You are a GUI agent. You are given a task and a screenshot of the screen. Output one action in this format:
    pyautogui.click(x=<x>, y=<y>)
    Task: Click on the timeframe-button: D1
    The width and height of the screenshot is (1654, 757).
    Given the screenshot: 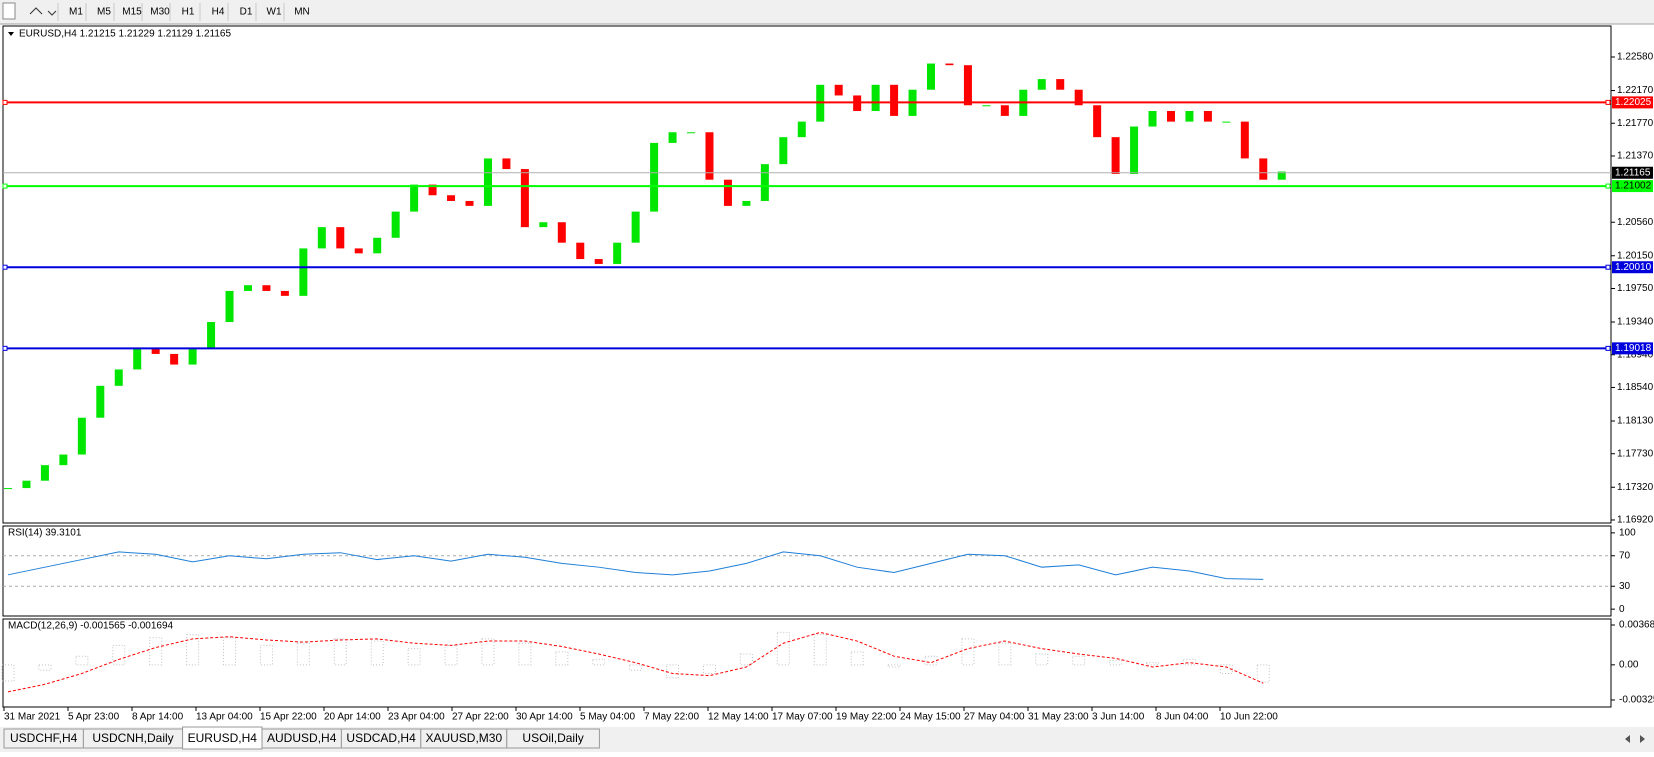 What is the action you would take?
    pyautogui.click(x=246, y=12)
    